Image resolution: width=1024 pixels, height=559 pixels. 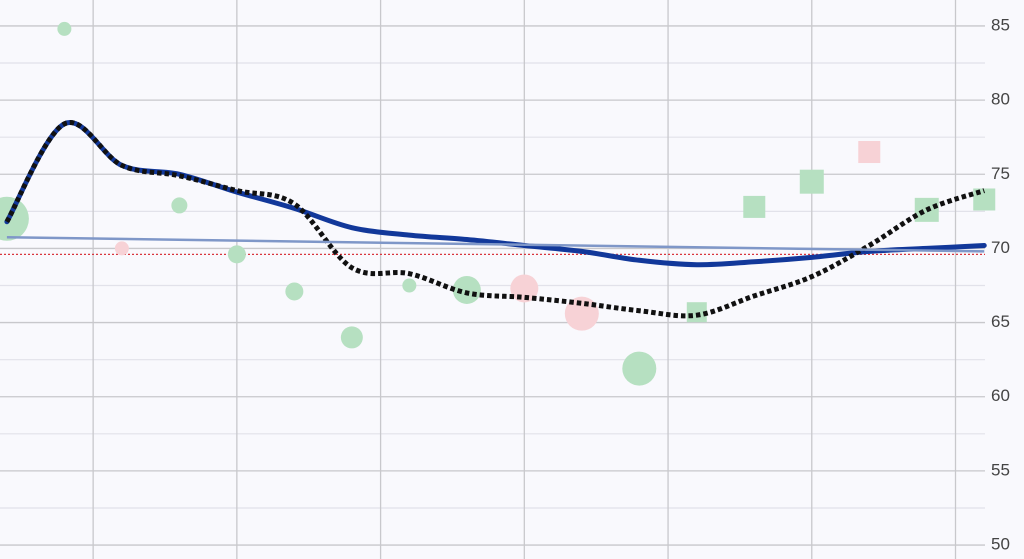 I want to click on y-tick-label: 85, so click(x=1000, y=24).